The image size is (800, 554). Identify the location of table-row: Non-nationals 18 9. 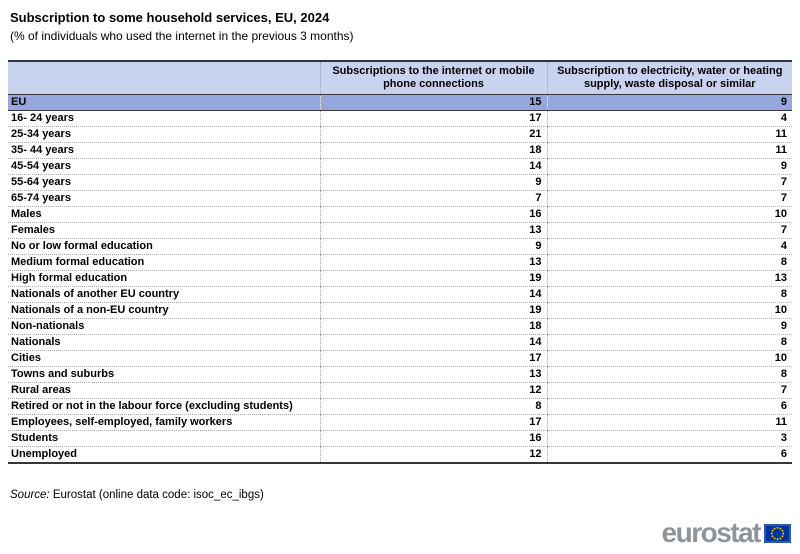
(400, 326).